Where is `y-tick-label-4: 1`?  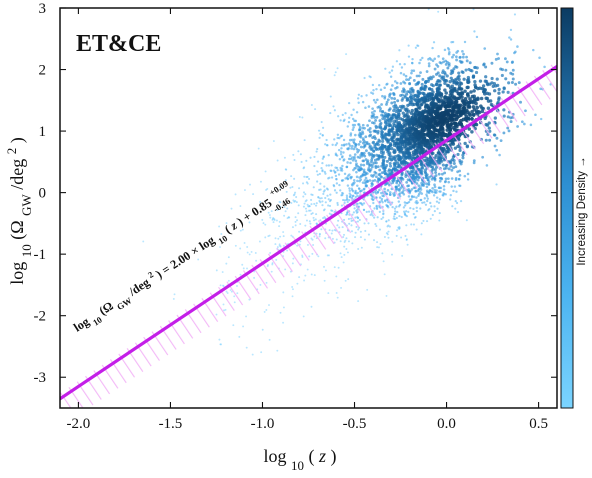 y-tick-label-4: 1 is located at coordinates (43, 132).